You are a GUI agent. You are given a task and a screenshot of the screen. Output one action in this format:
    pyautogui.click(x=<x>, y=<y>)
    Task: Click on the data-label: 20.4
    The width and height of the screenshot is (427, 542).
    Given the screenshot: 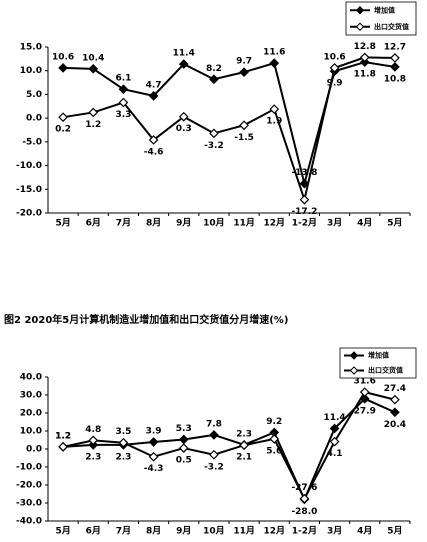 What is the action you would take?
    pyautogui.click(x=395, y=425)
    